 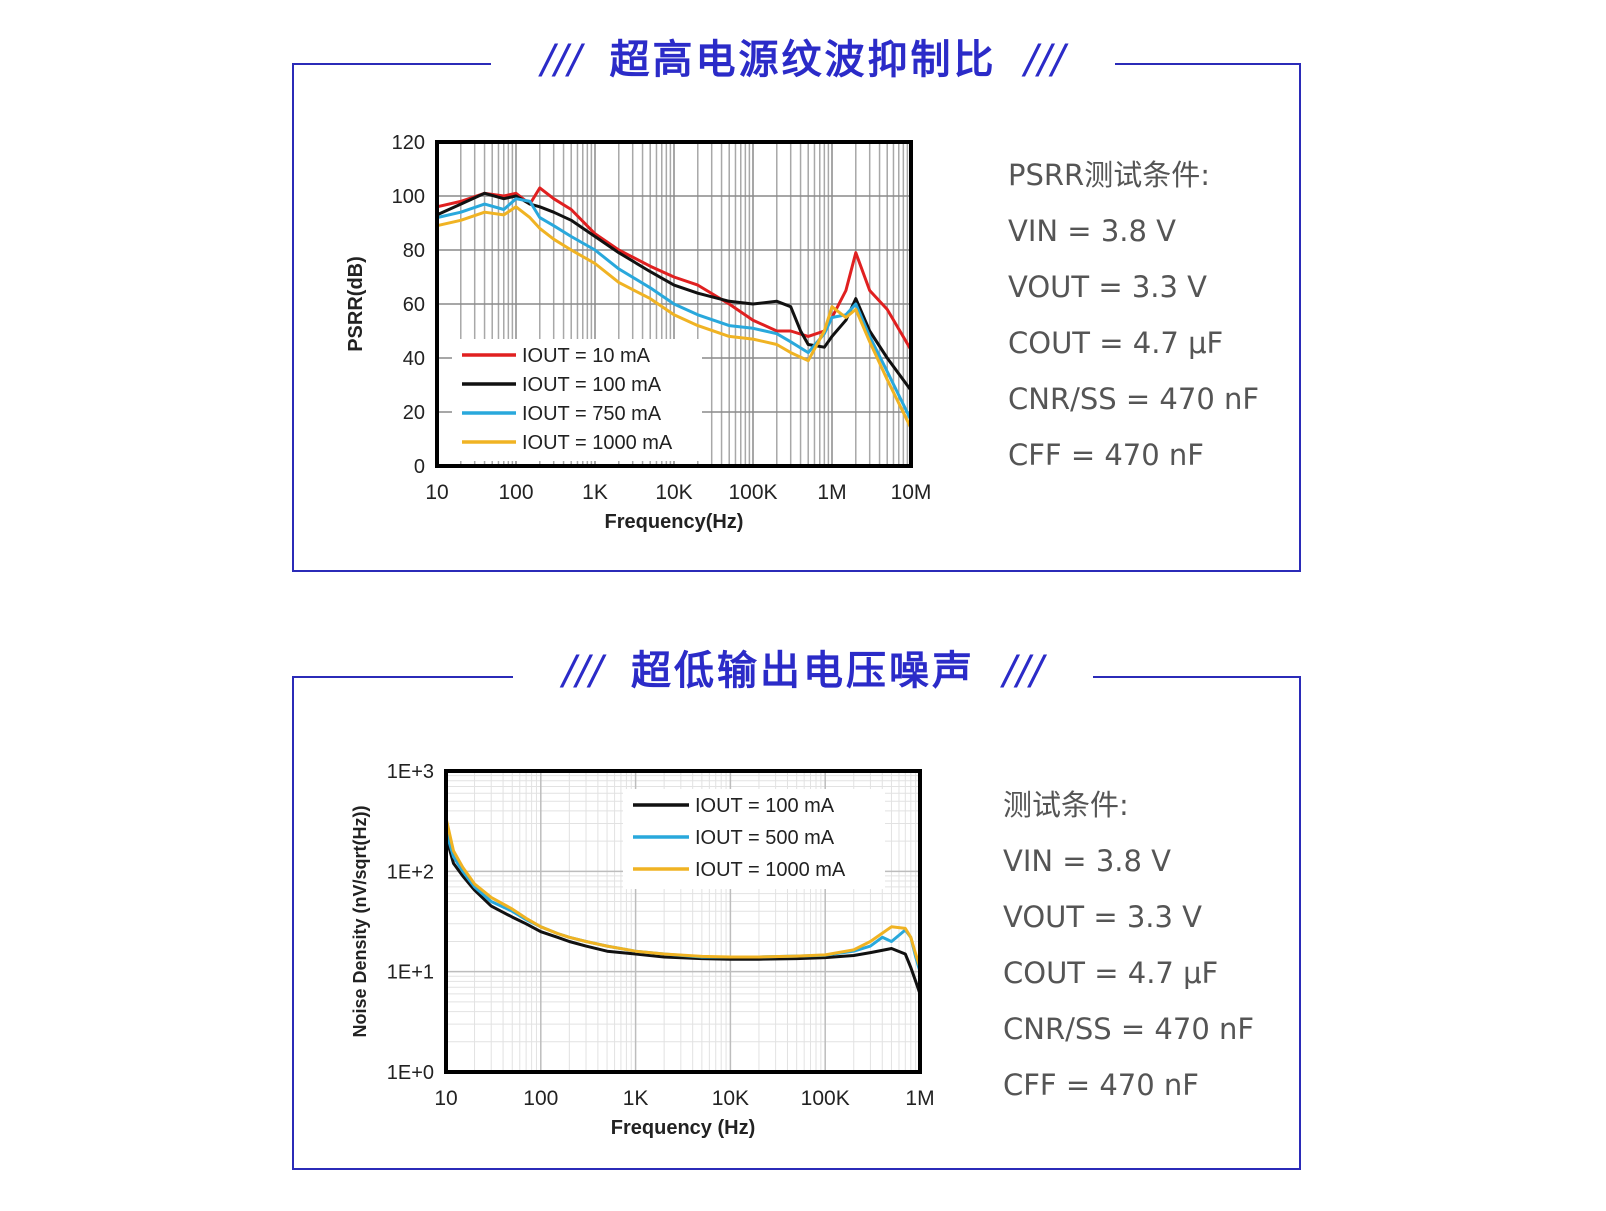 What do you see at coordinates (674, 522) in the screenshot?
I see `psrr-x-axis-title: Frequency(Hz)` at bounding box center [674, 522].